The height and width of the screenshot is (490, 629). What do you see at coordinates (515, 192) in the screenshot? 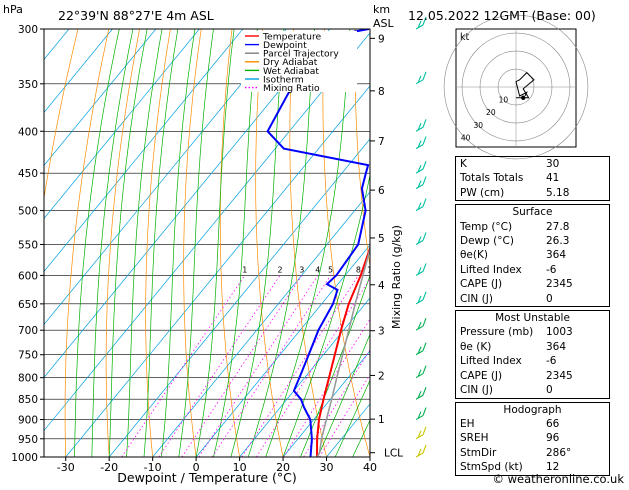
I see `stat-row-pw: PW (cm) 5.18` at bounding box center [515, 192].